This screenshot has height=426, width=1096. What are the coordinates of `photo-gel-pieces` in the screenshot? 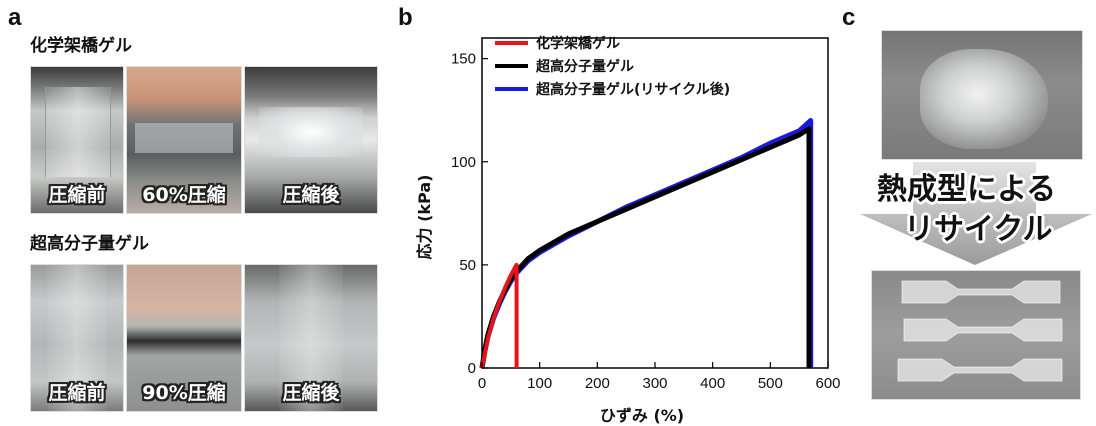 It's located at (982, 95).